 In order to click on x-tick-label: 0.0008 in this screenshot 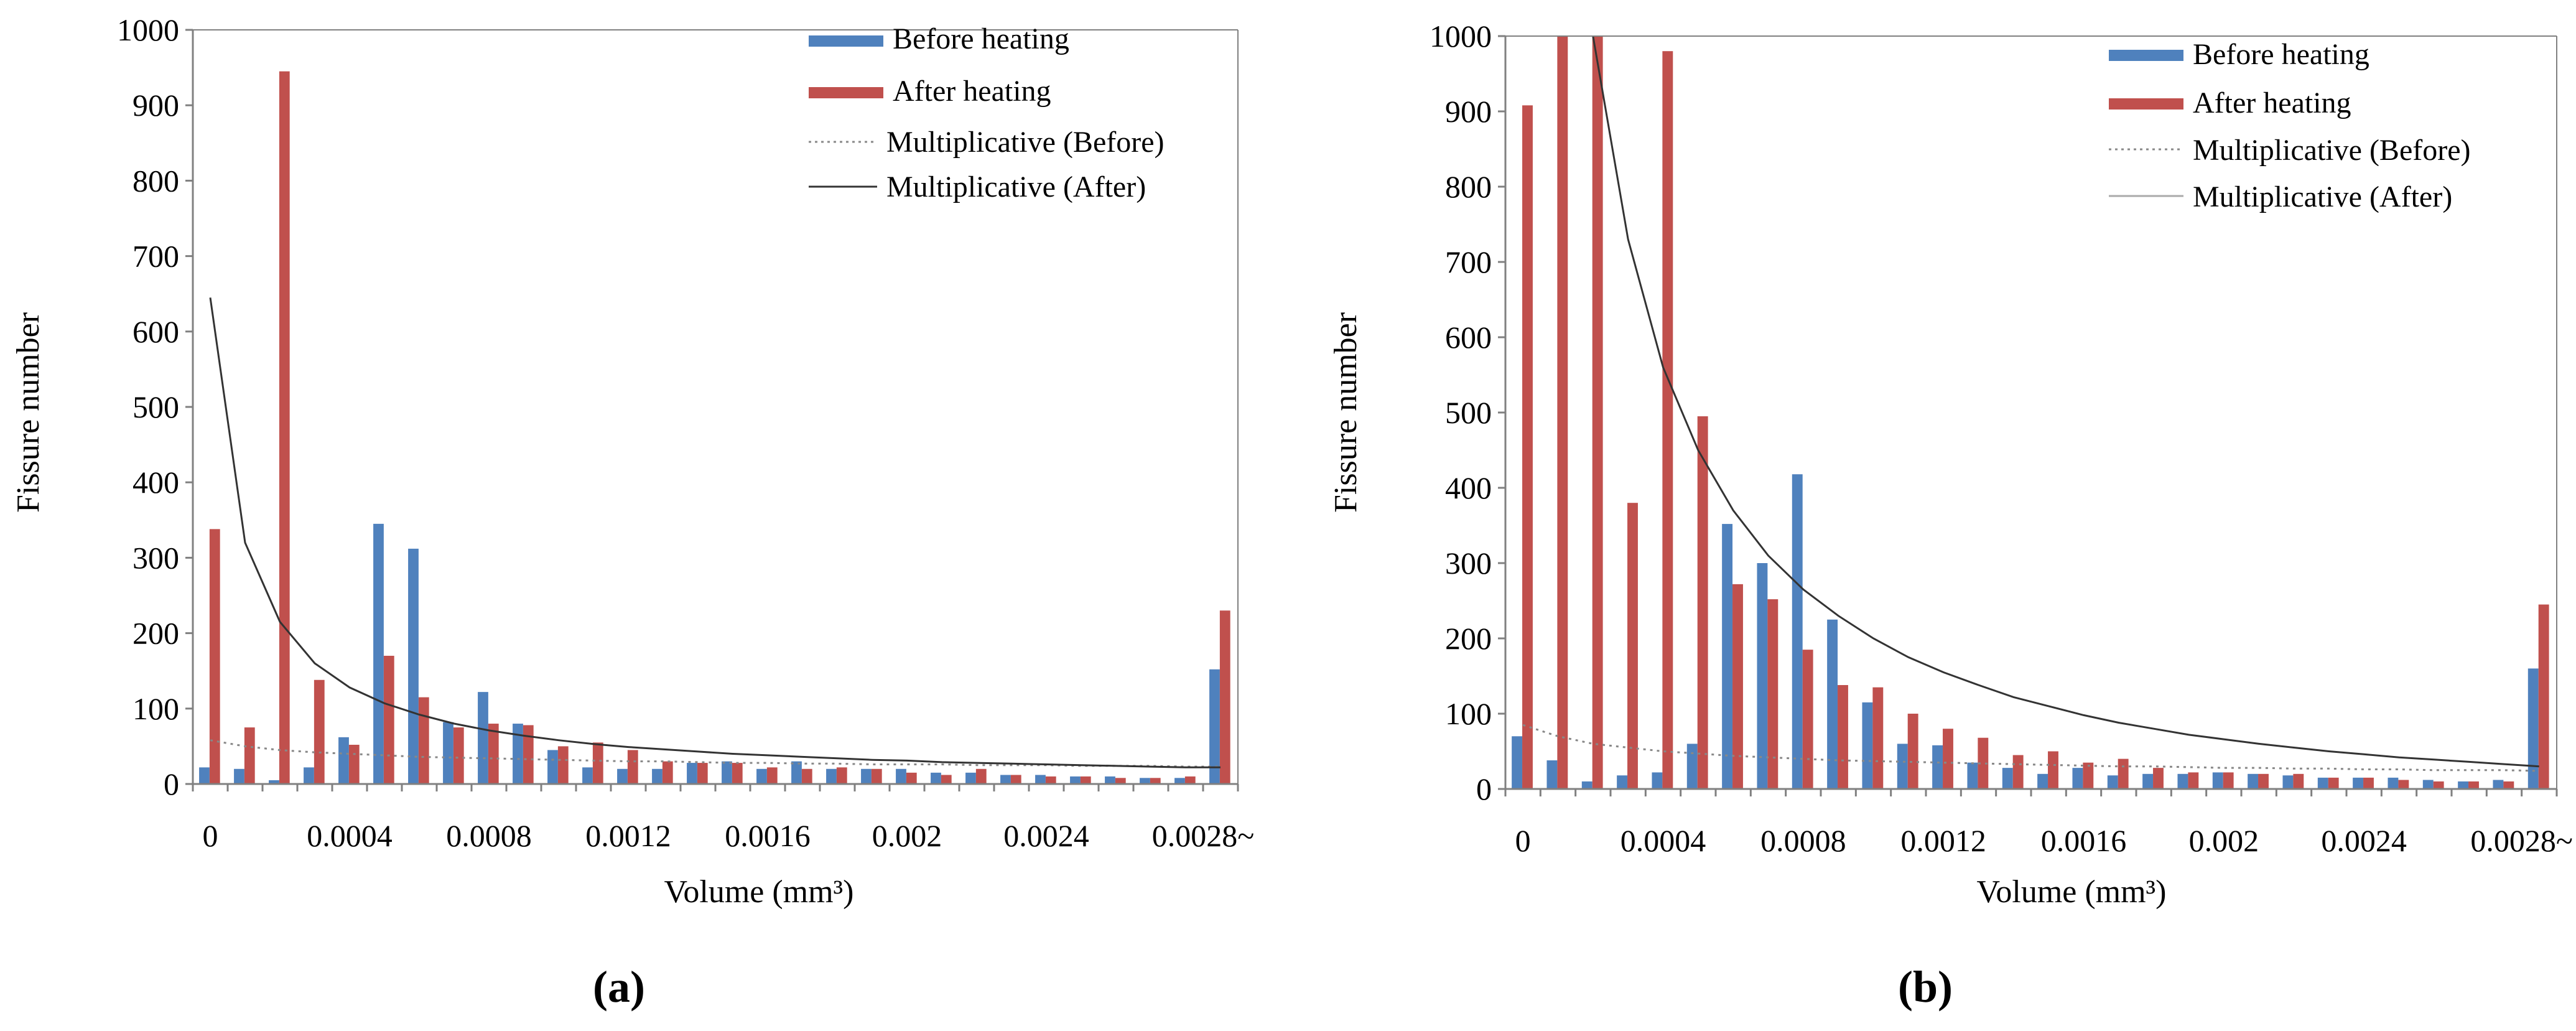, I will do `click(1803, 840)`.